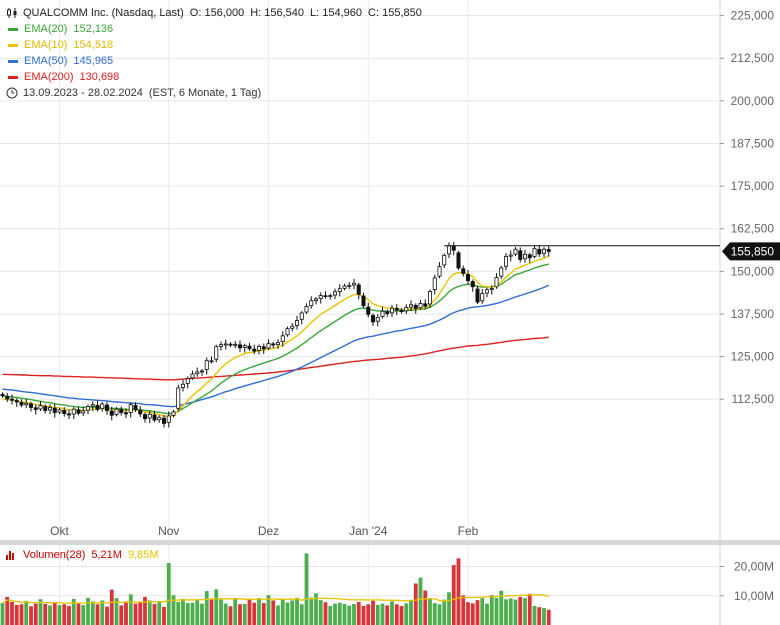  What do you see at coordinates (12, 93) in the screenshot?
I see `clock-icon` at bounding box center [12, 93].